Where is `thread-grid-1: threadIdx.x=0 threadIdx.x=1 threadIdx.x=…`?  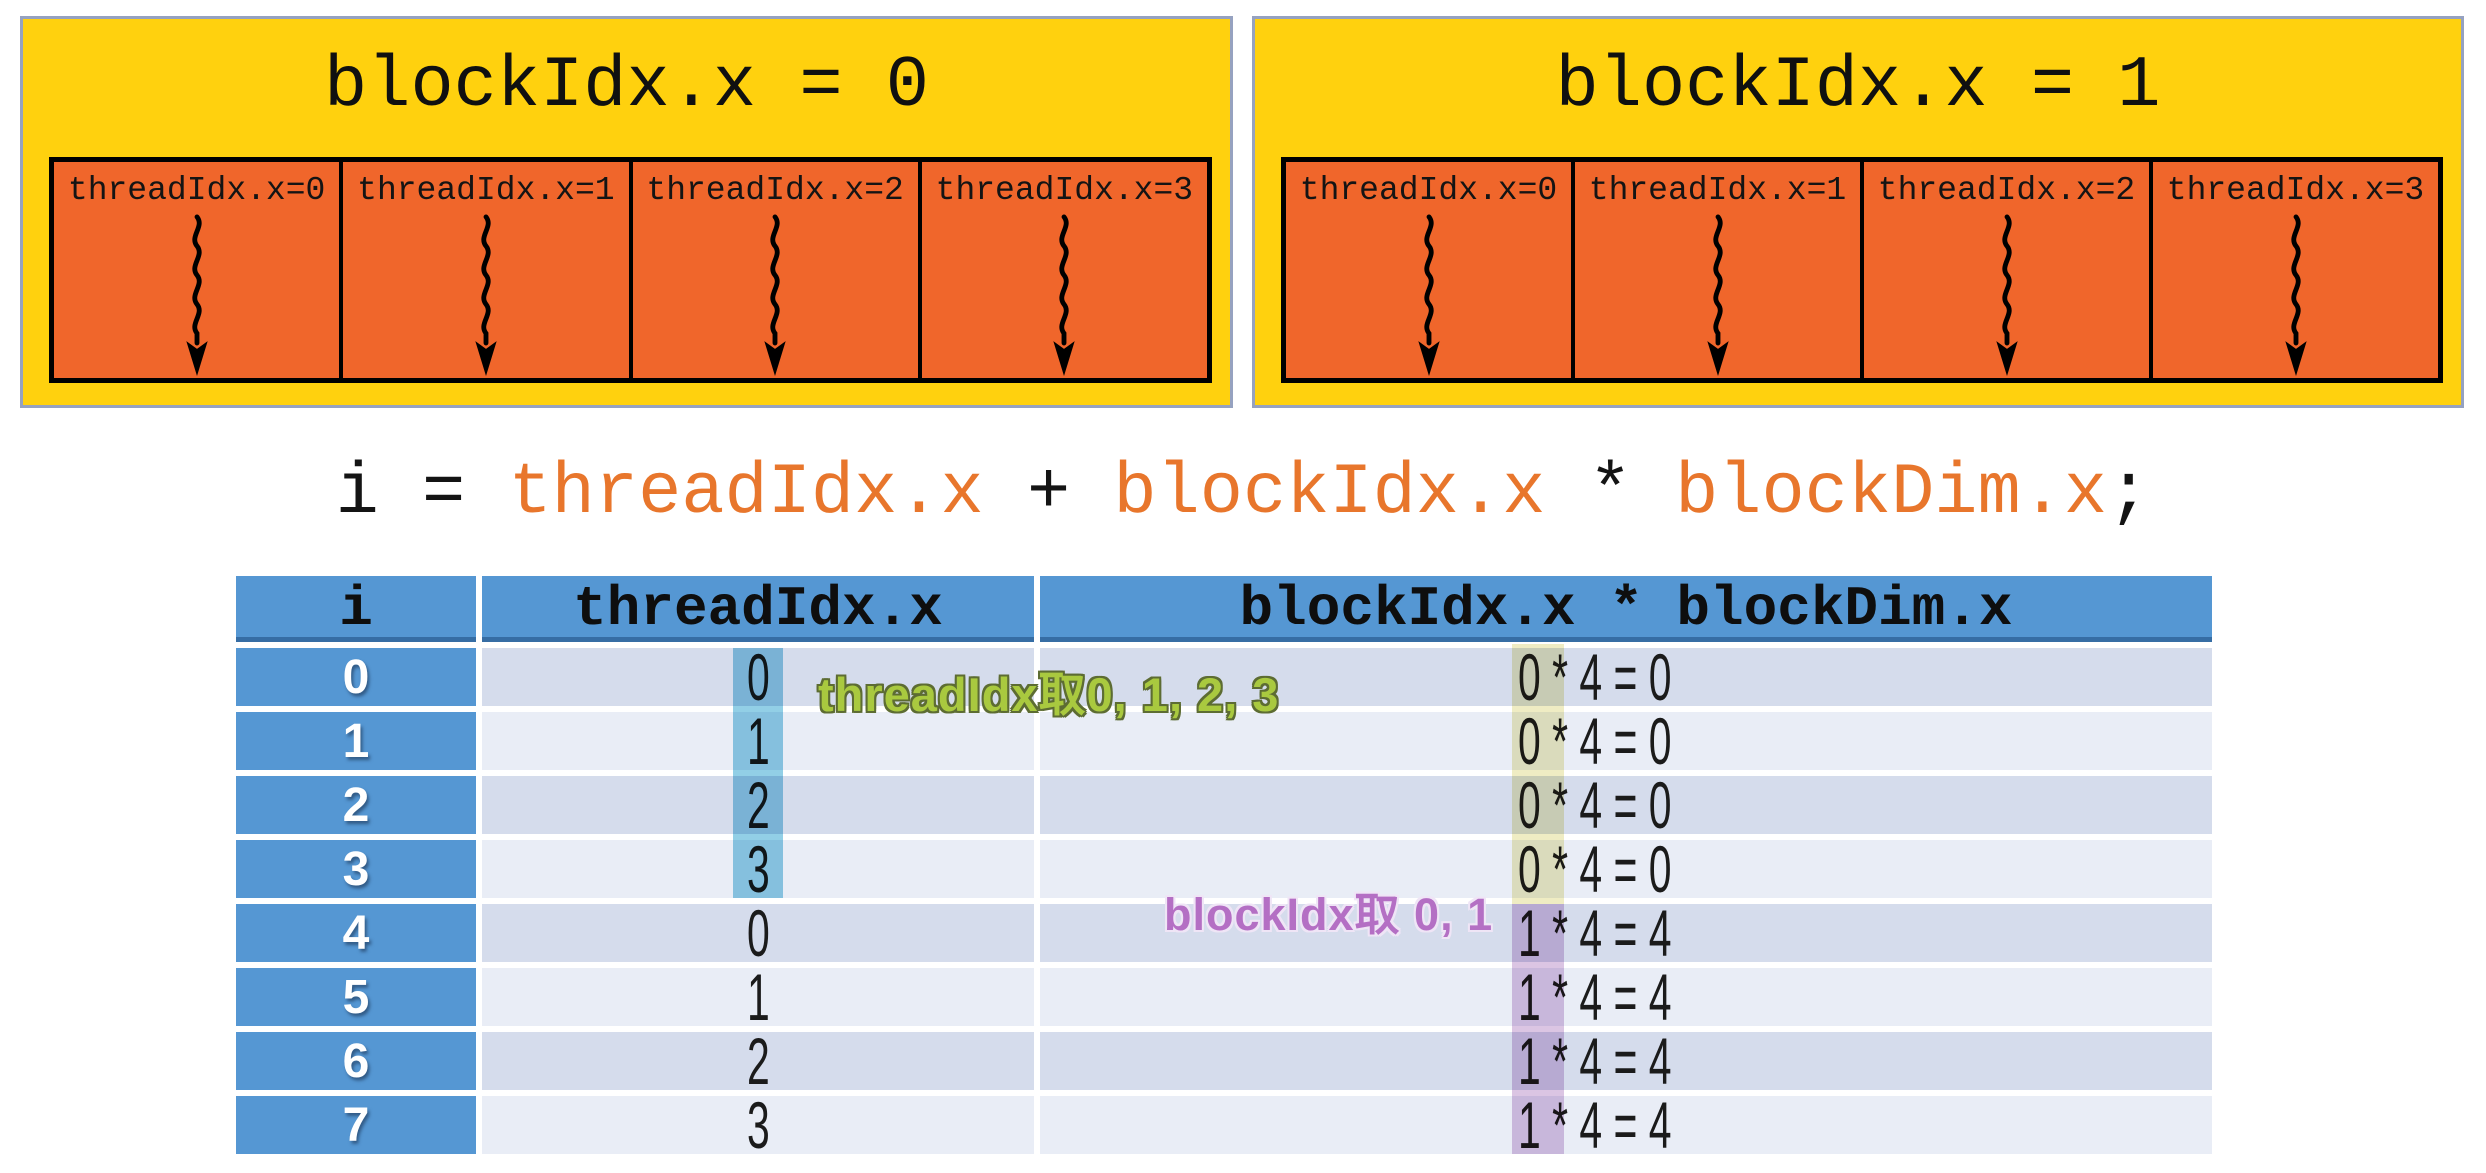 thread-grid-1: threadIdx.x=0 threadIdx.x=1 threadIdx.x=… is located at coordinates (1862, 270).